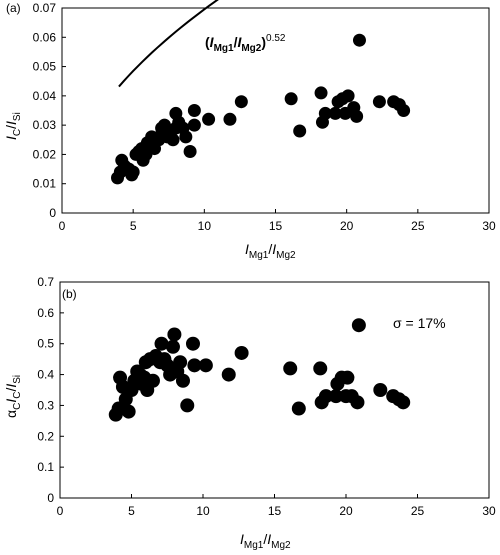 The width and height of the screenshot is (500, 555). I want to click on y-tick-label: 0.3, so click(45, 405).